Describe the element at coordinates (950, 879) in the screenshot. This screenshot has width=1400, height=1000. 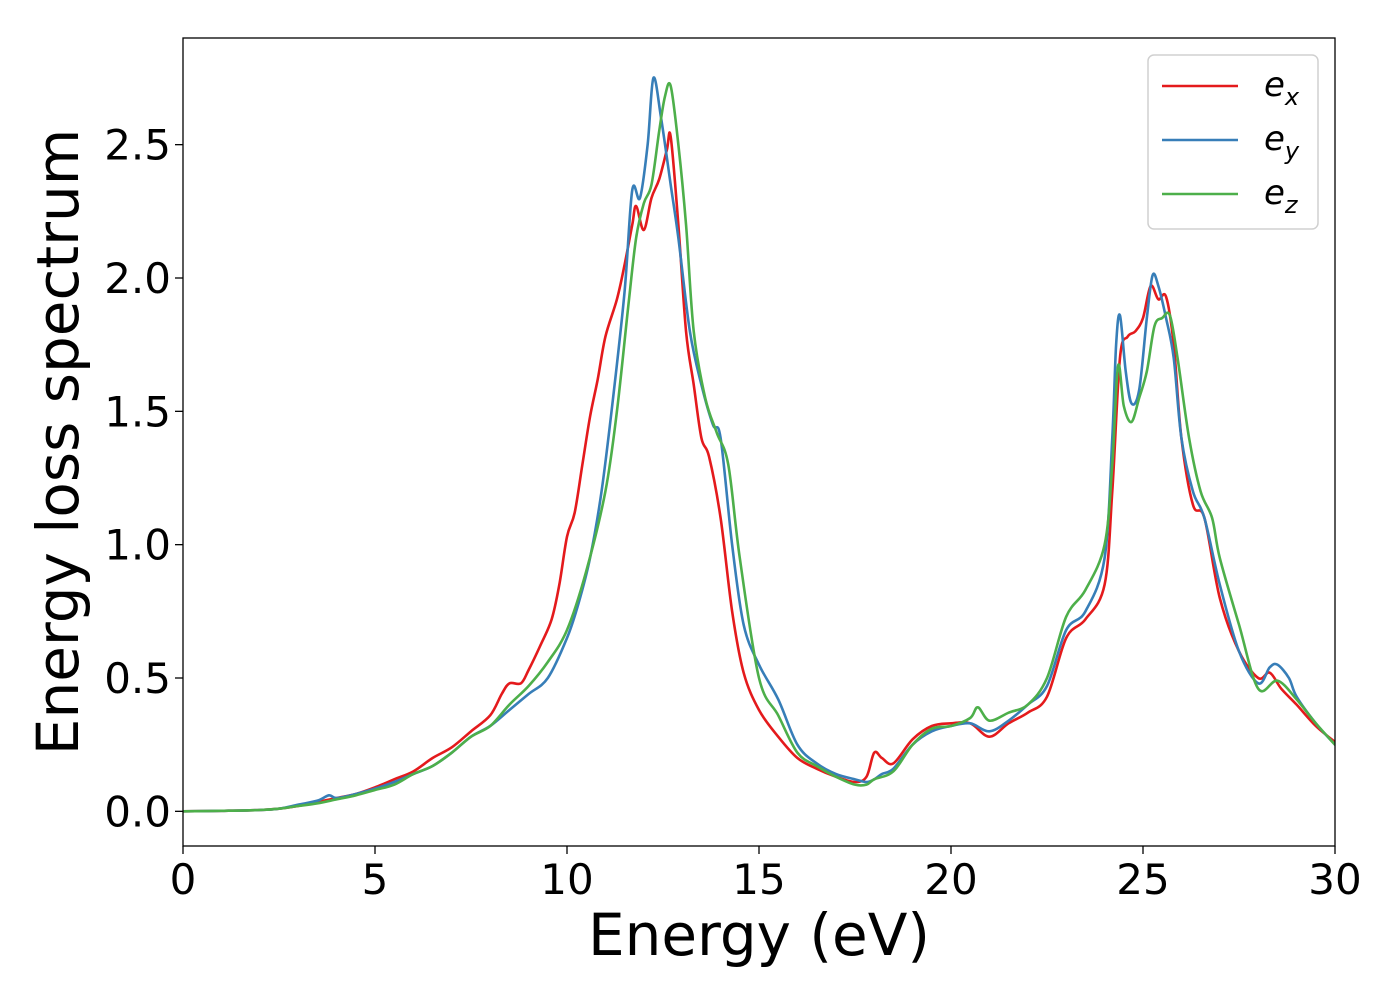
I see `x-tick-label: 20` at that location.